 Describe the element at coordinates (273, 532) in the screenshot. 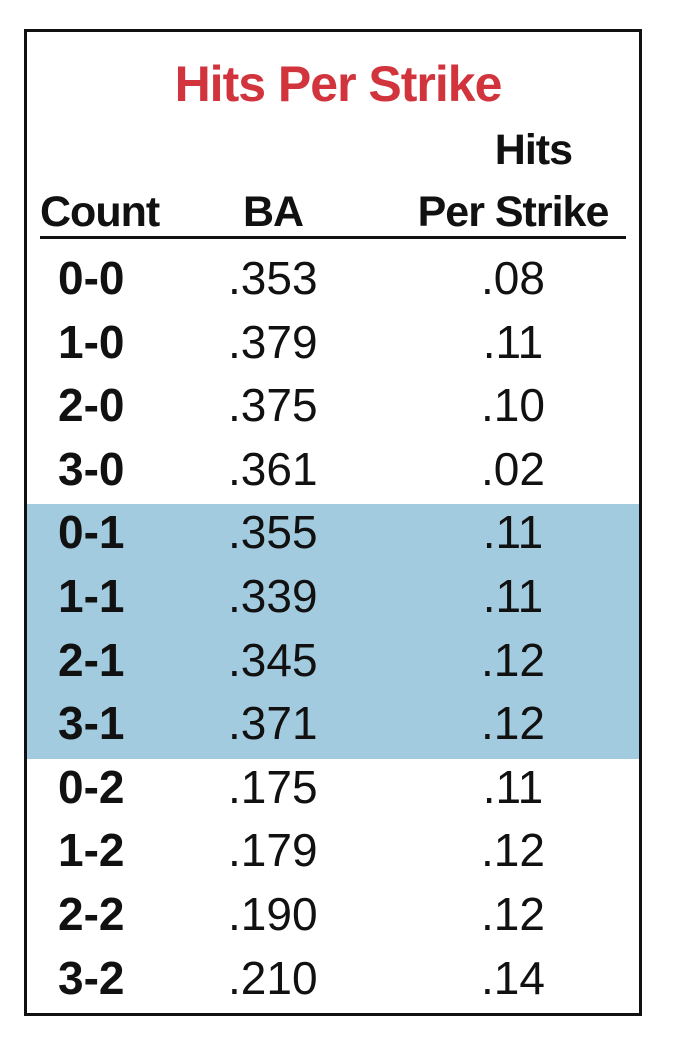

I see `ba-cell: .355` at that location.